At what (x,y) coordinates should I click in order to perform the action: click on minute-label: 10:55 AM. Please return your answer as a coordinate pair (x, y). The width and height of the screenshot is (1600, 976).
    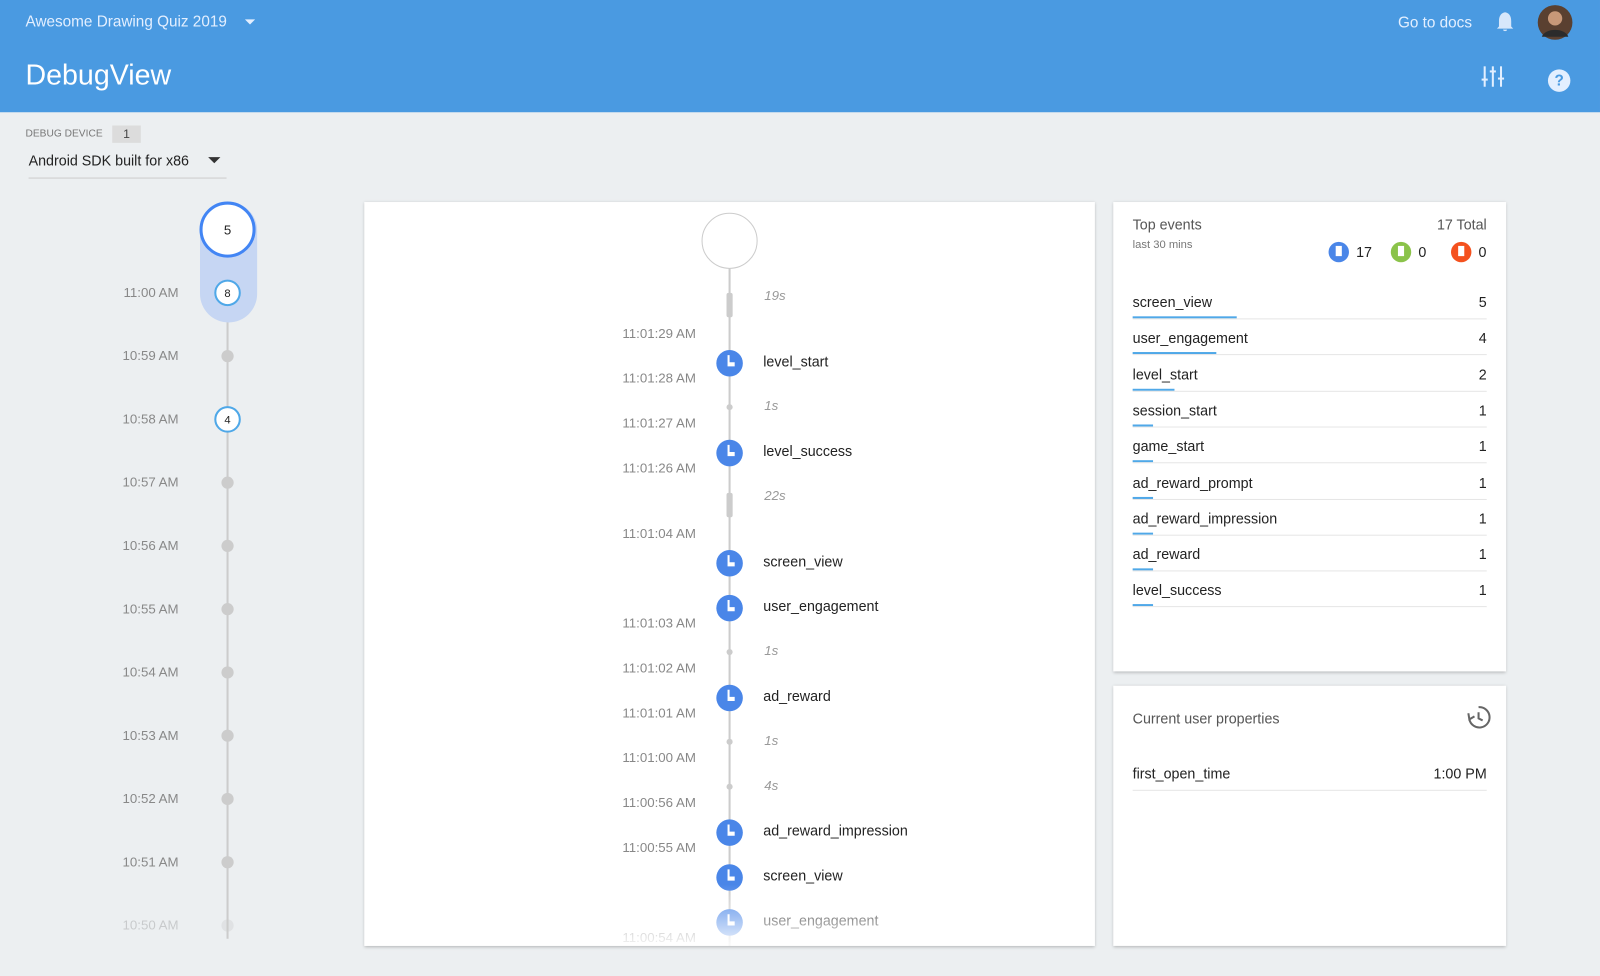
    Looking at the image, I should click on (150, 609).